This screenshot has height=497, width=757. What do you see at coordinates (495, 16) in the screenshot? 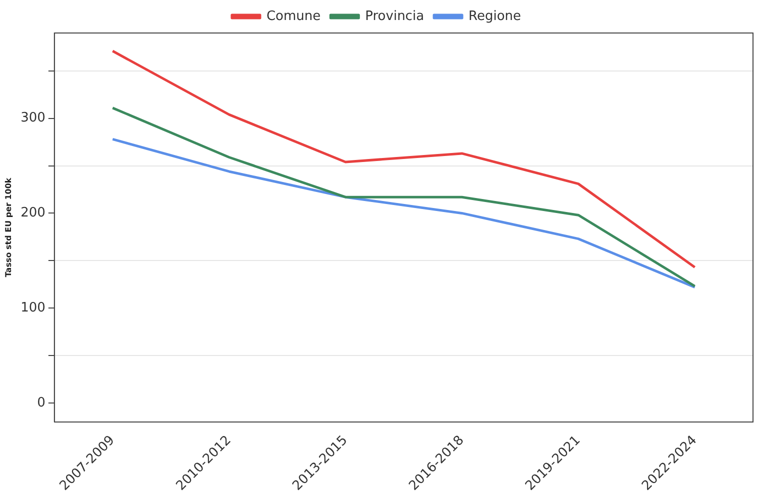
I see `legend-label: Regione` at bounding box center [495, 16].